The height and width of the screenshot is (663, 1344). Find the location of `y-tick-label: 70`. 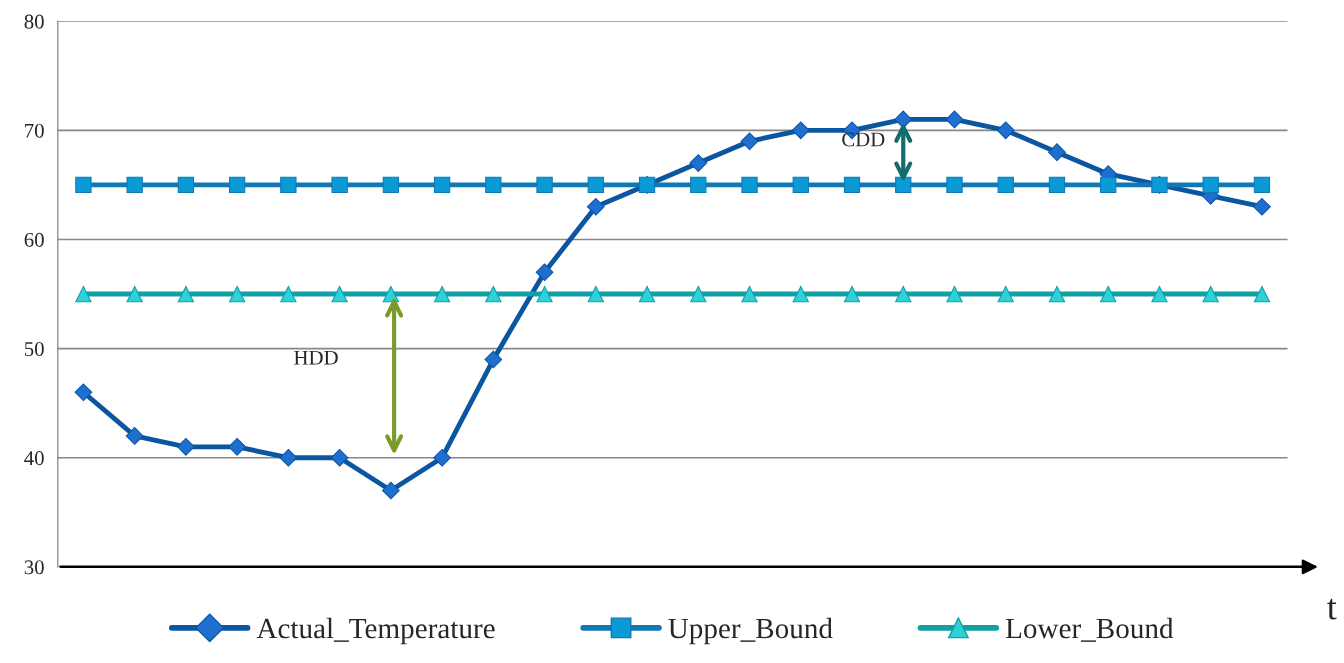

y-tick-label: 70 is located at coordinates (34, 130).